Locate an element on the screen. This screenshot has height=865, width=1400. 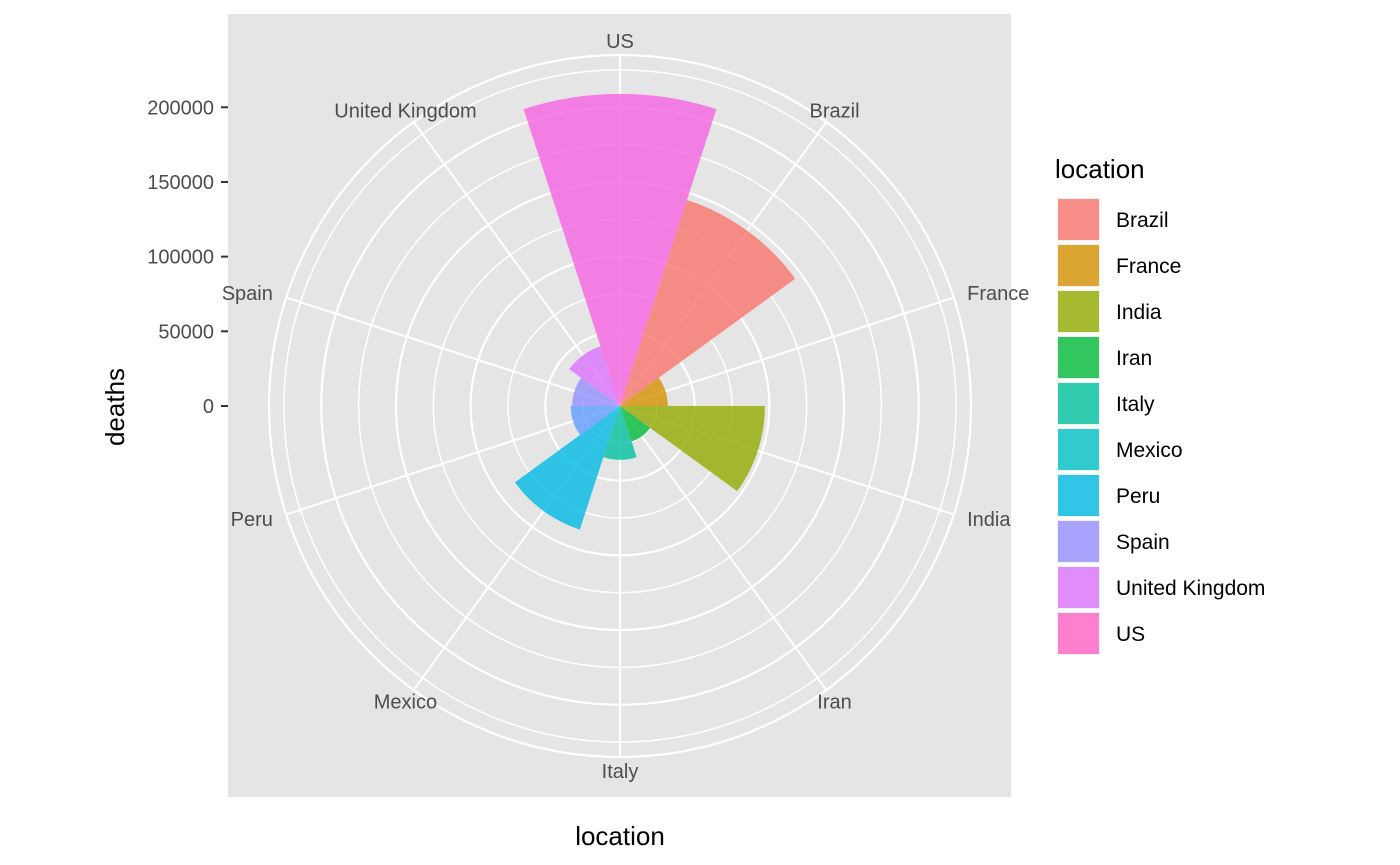
bar-brazil is located at coordinates (708, 303).